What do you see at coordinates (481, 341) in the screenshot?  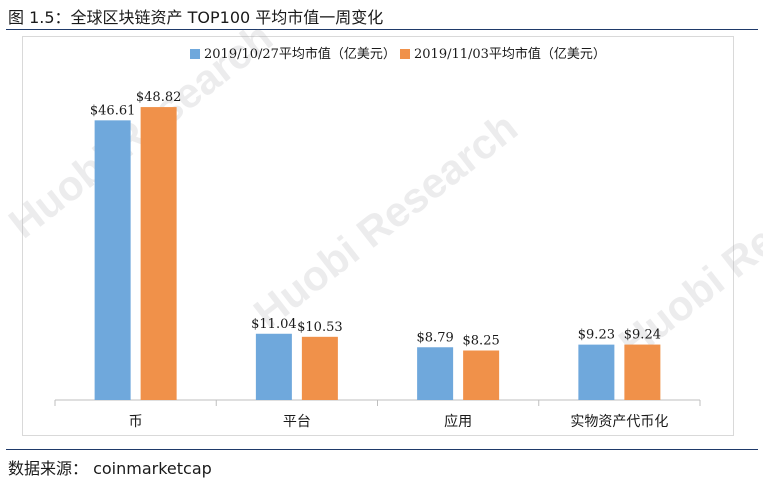 I see `data-label: $8.25` at bounding box center [481, 341].